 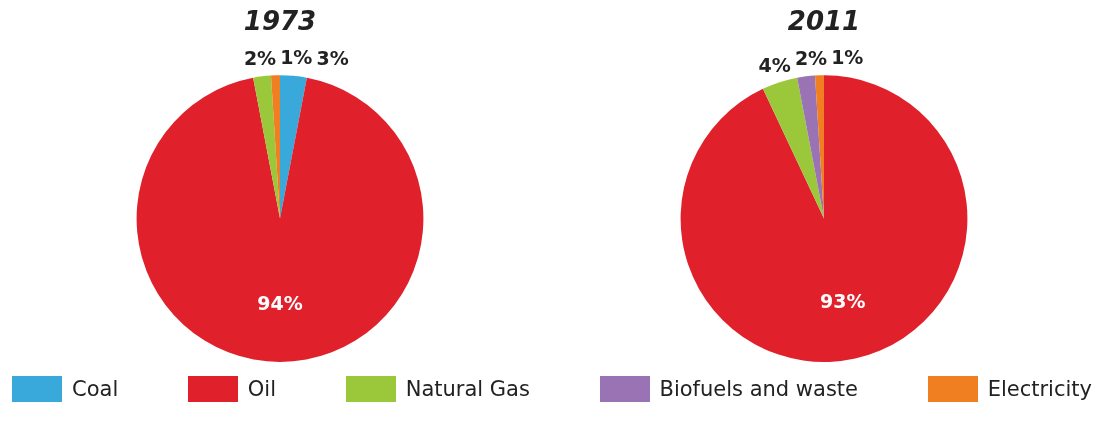 What do you see at coordinates (1039, 389) in the screenshot?
I see `legend-label: Electricity` at bounding box center [1039, 389].